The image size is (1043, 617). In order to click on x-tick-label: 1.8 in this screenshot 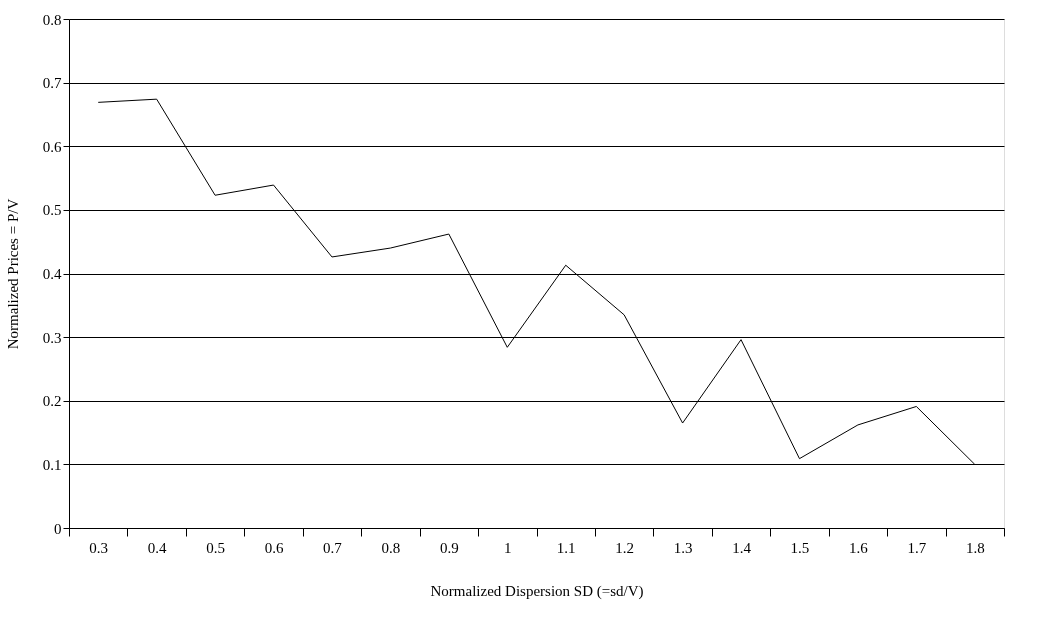, I will do `click(975, 547)`.